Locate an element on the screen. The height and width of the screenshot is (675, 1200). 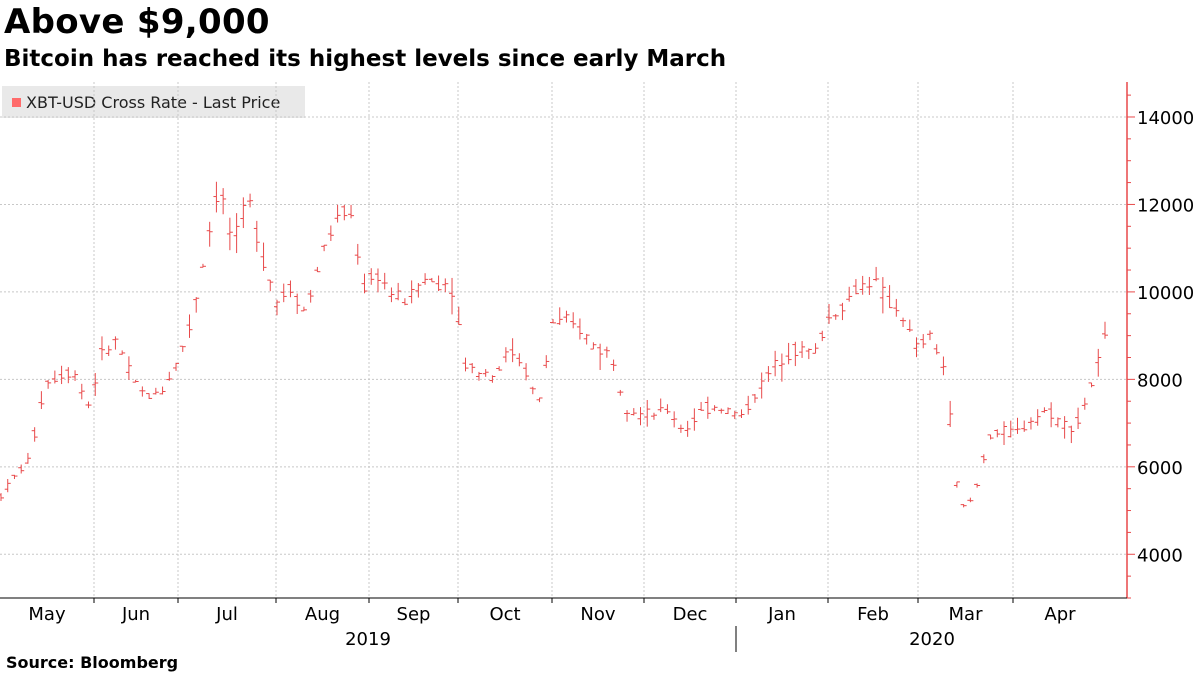
x-tick-label: Oct is located at coordinates (504, 614).